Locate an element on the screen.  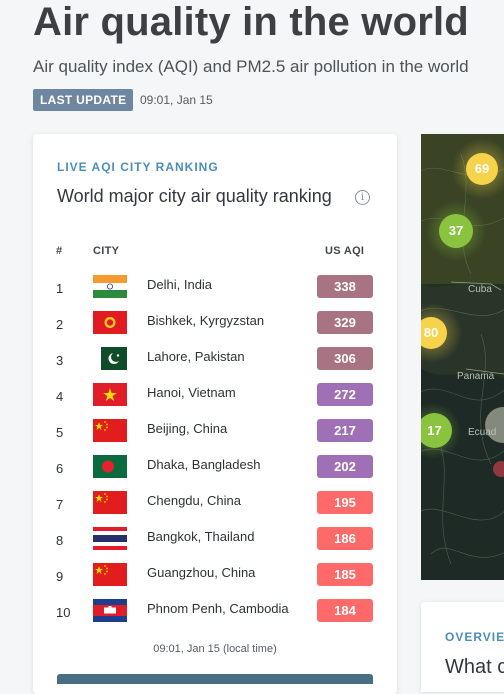
table-row: 1 Delhi, India 338 is located at coordinates (215, 287).